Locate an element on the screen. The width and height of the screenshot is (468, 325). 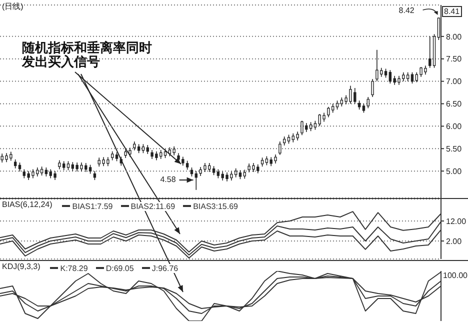
legend-label: K:78.29 is located at coordinates (69, 268).